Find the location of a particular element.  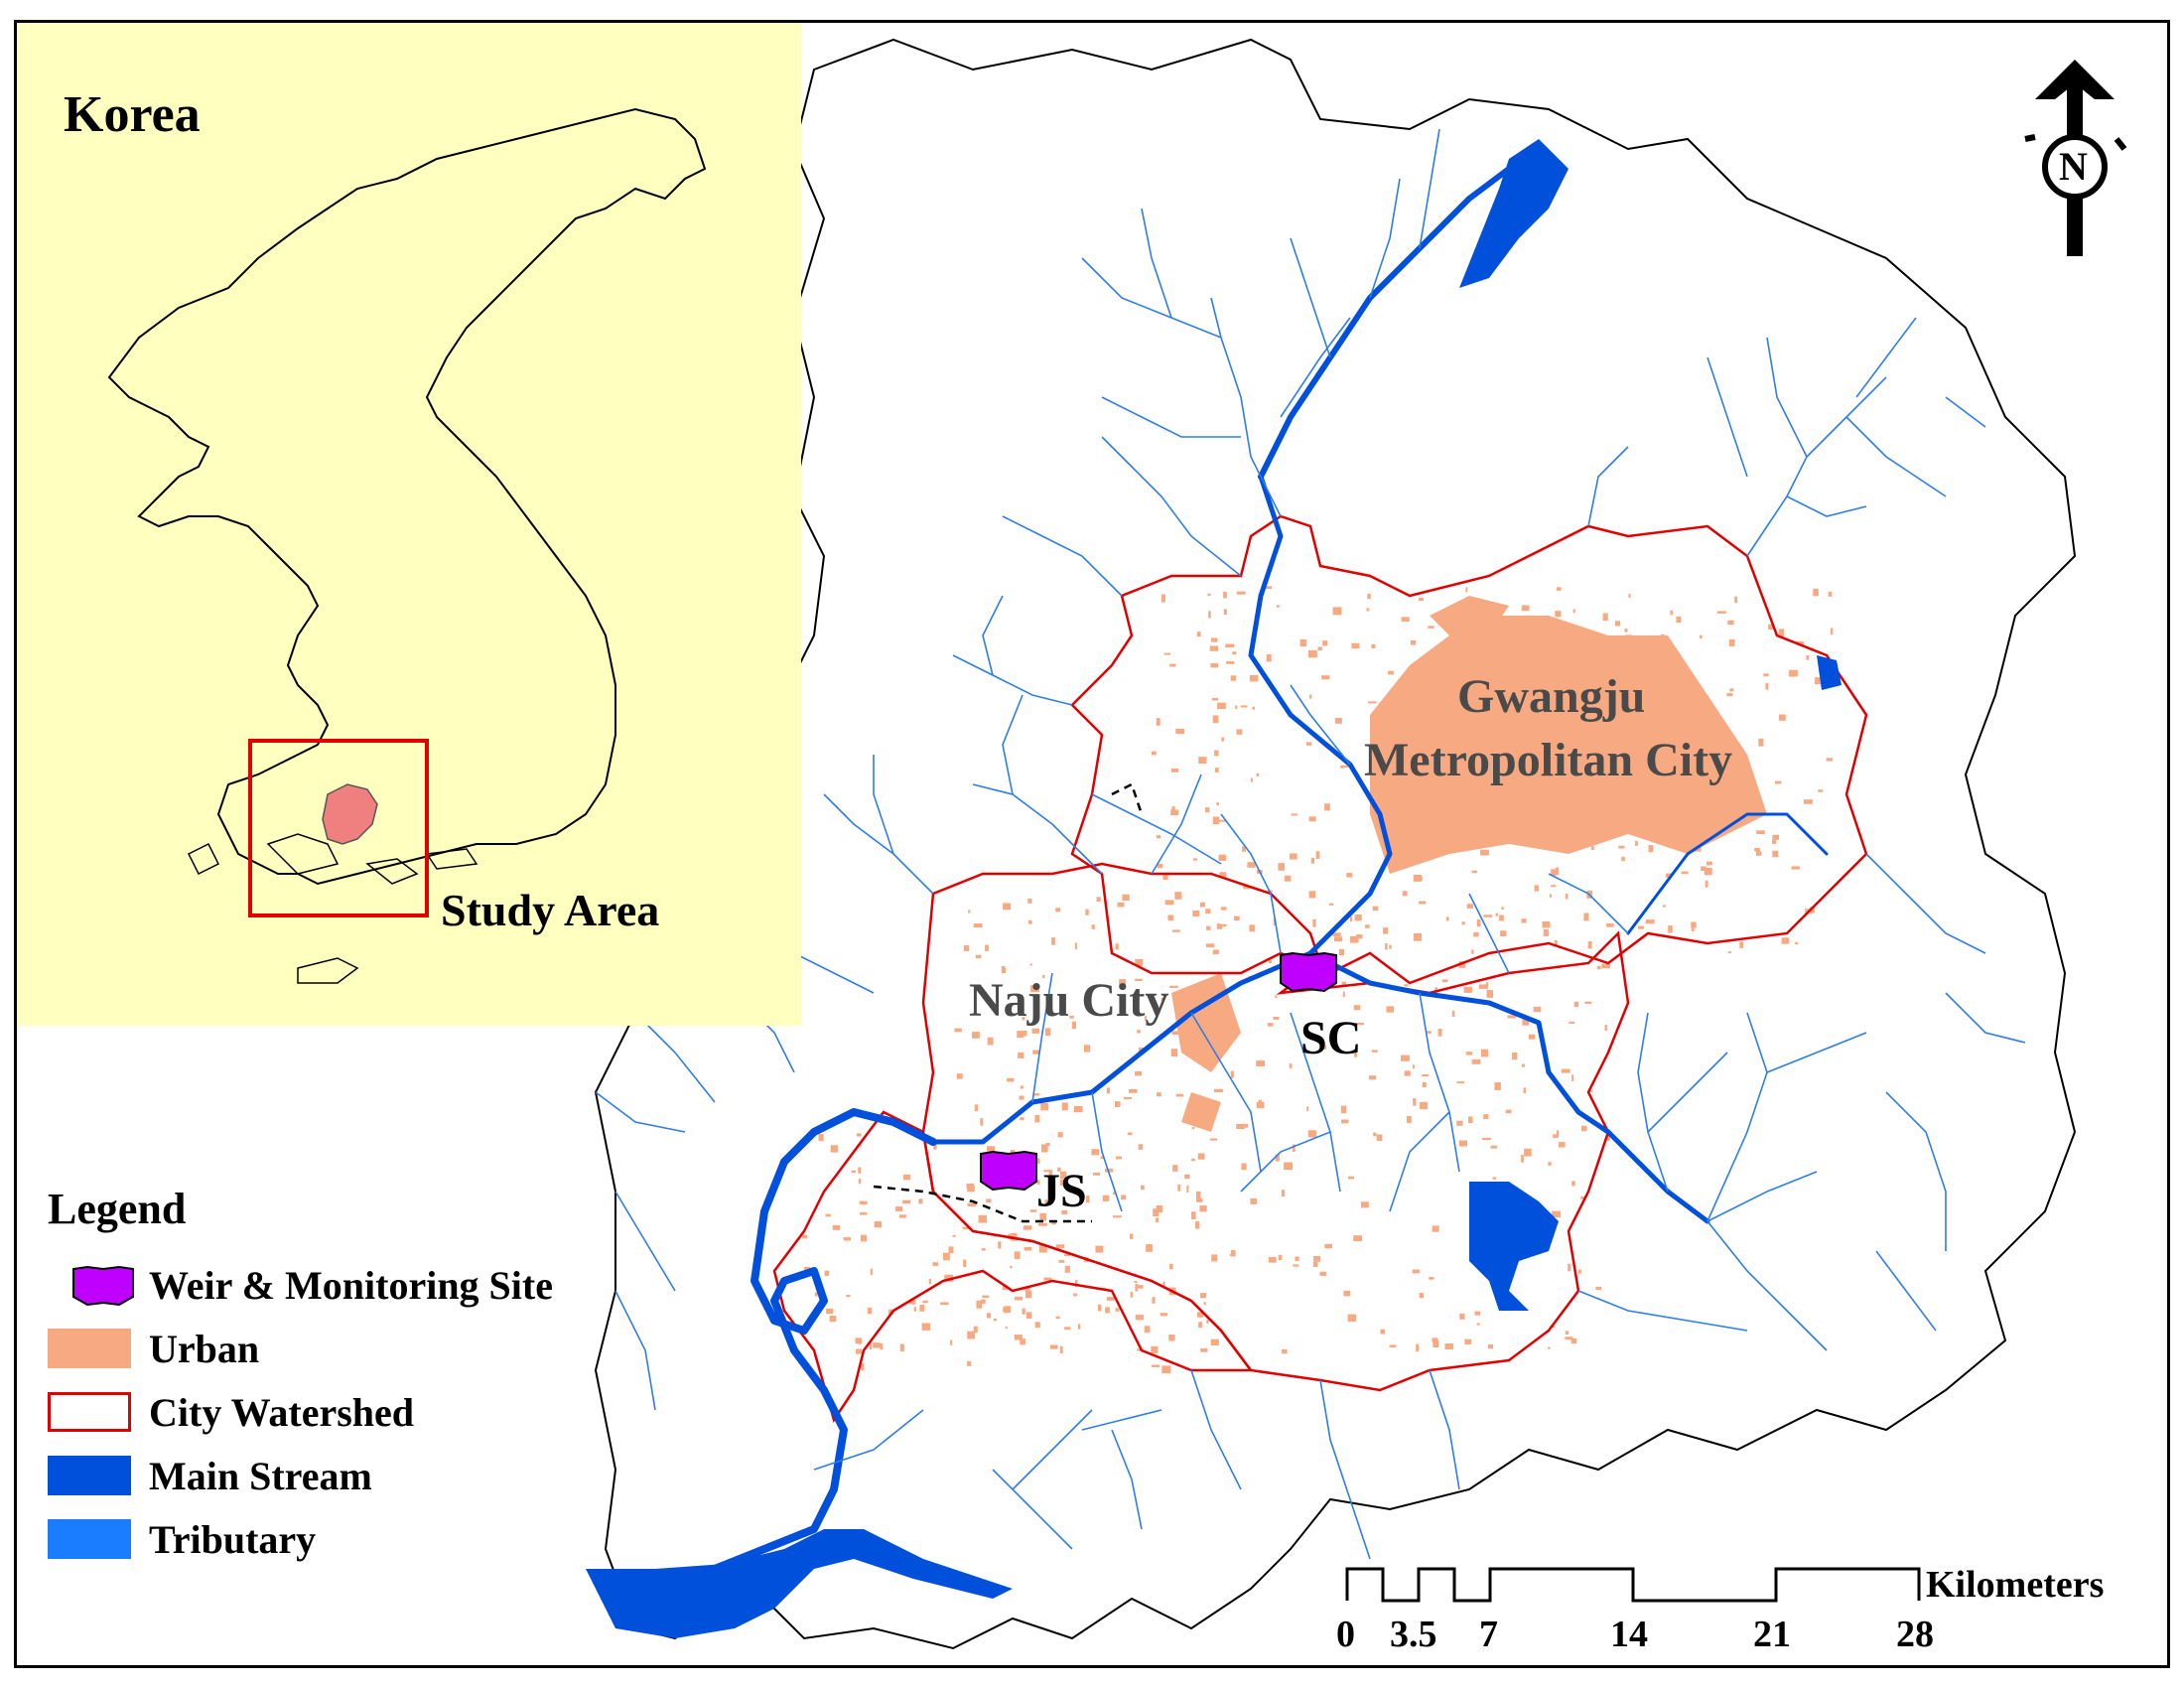

korea-outline is located at coordinates (407, 496).